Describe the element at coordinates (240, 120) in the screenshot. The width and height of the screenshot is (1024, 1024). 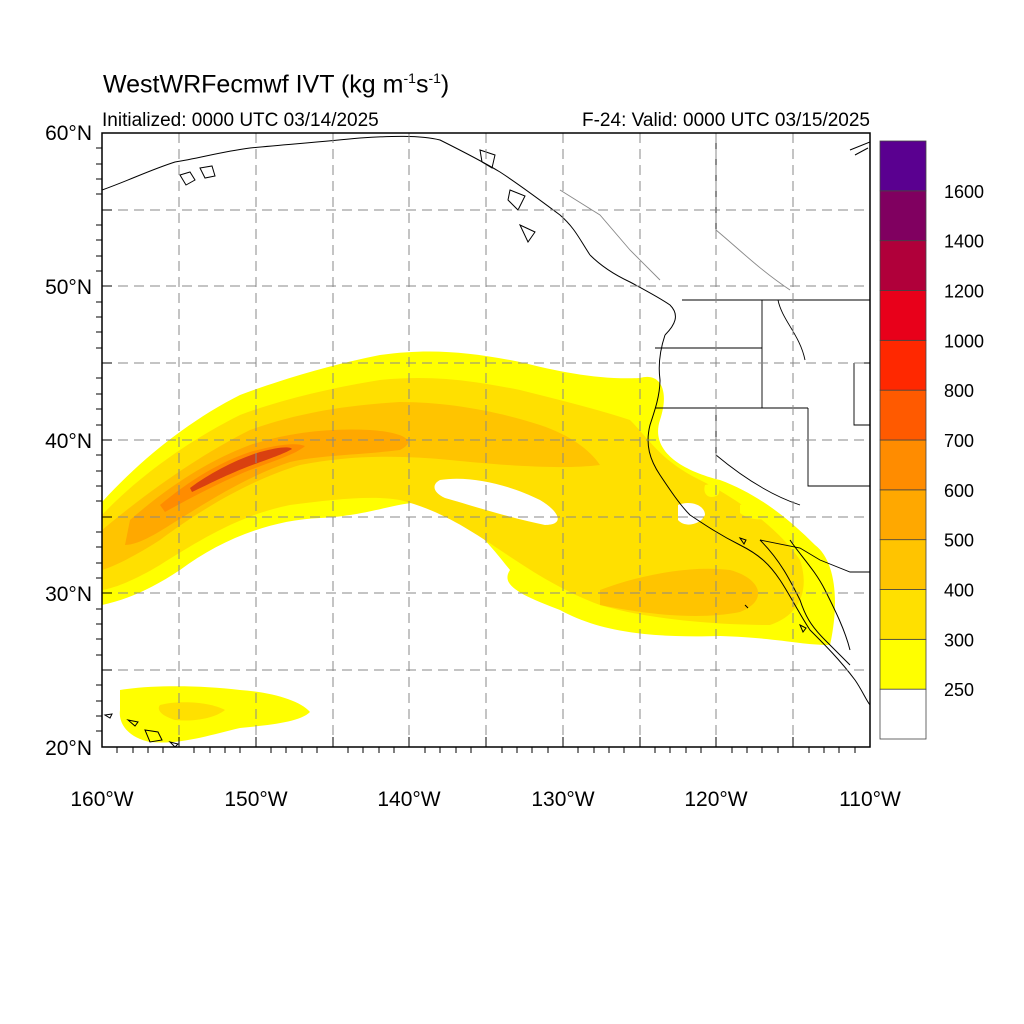
I see `initialized-time: Initialized: 0000 UTC 03/14/2025` at that location.